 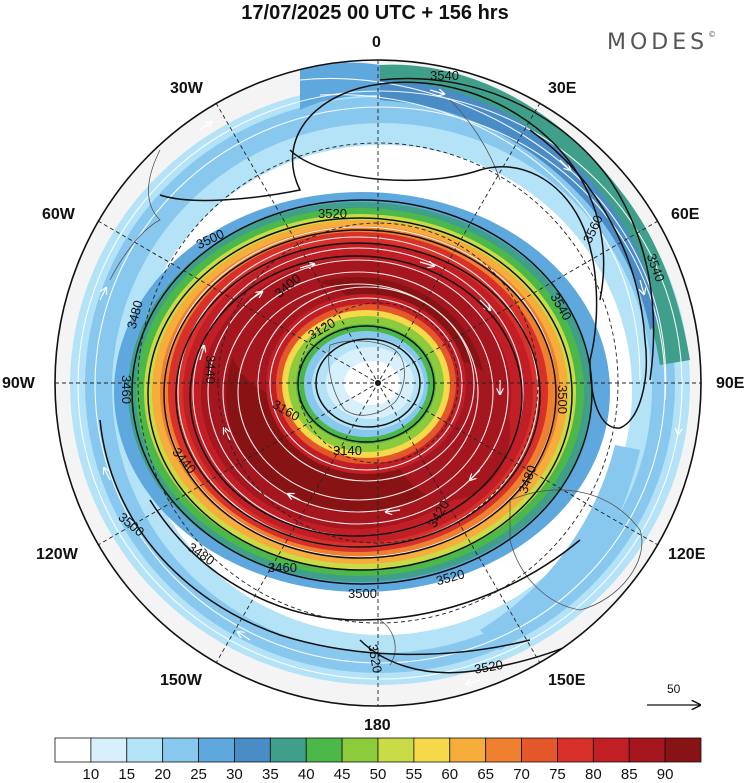 What do you see at coordinates (687, 554) in the screenshot?
I see `lon-label-120e: 120E` at bounding box center [687, 554].